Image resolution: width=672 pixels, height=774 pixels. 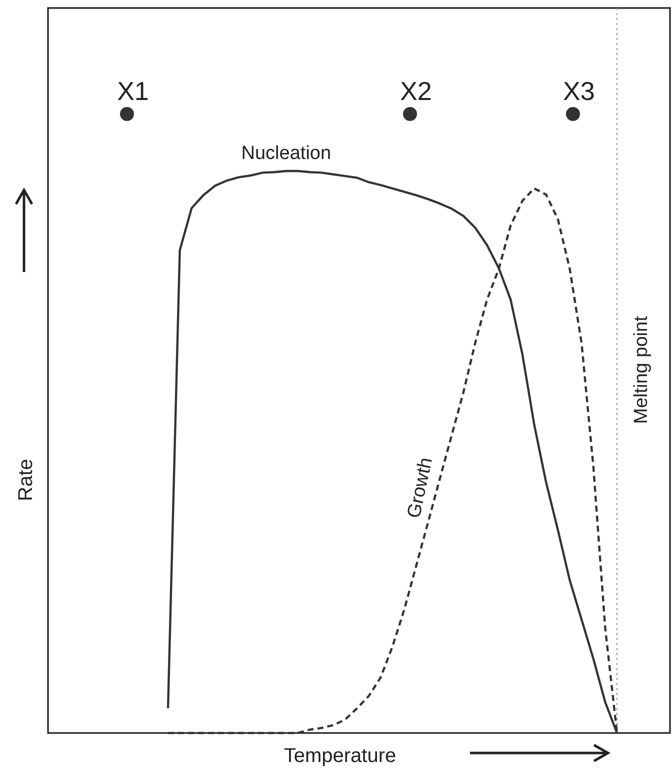 What do you see at coordinates (340, 756) in the screenshot?
I see `x-axis-title: Temperature` at bounding box center [340, 756].